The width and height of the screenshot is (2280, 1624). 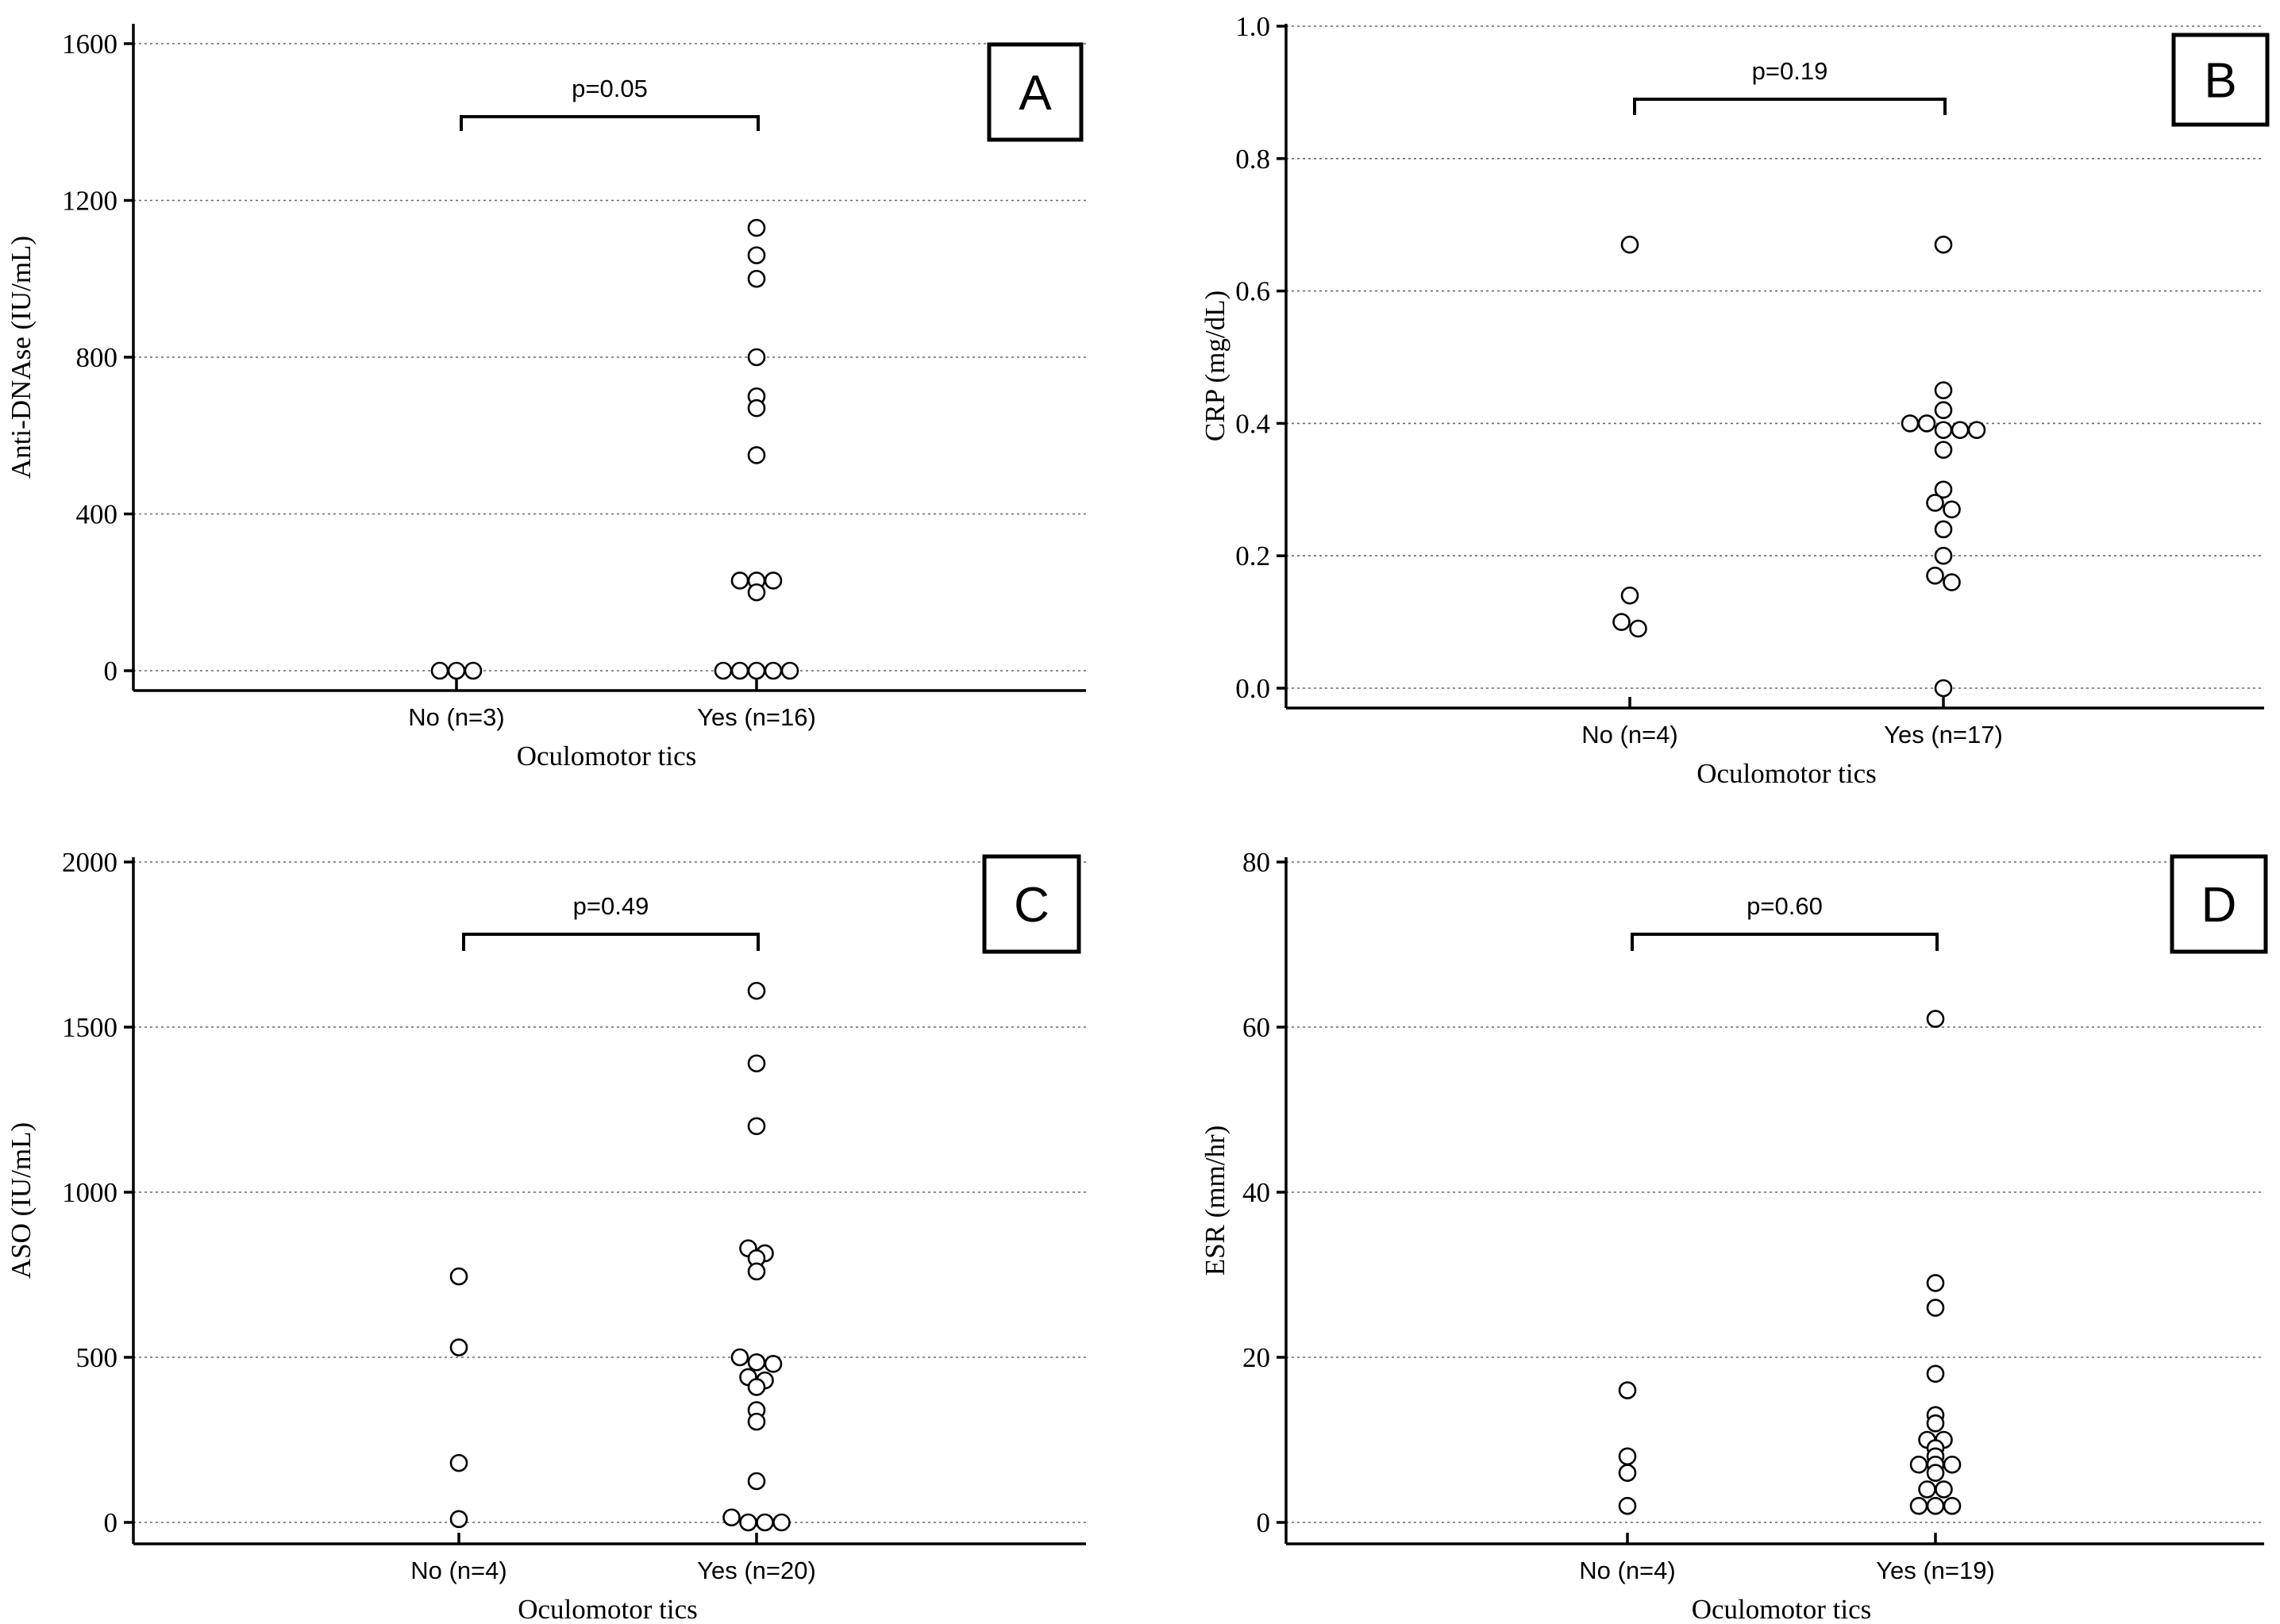 I want to click on y-axis-label: CRP (mg/dL), so click(x=1215, y=366).